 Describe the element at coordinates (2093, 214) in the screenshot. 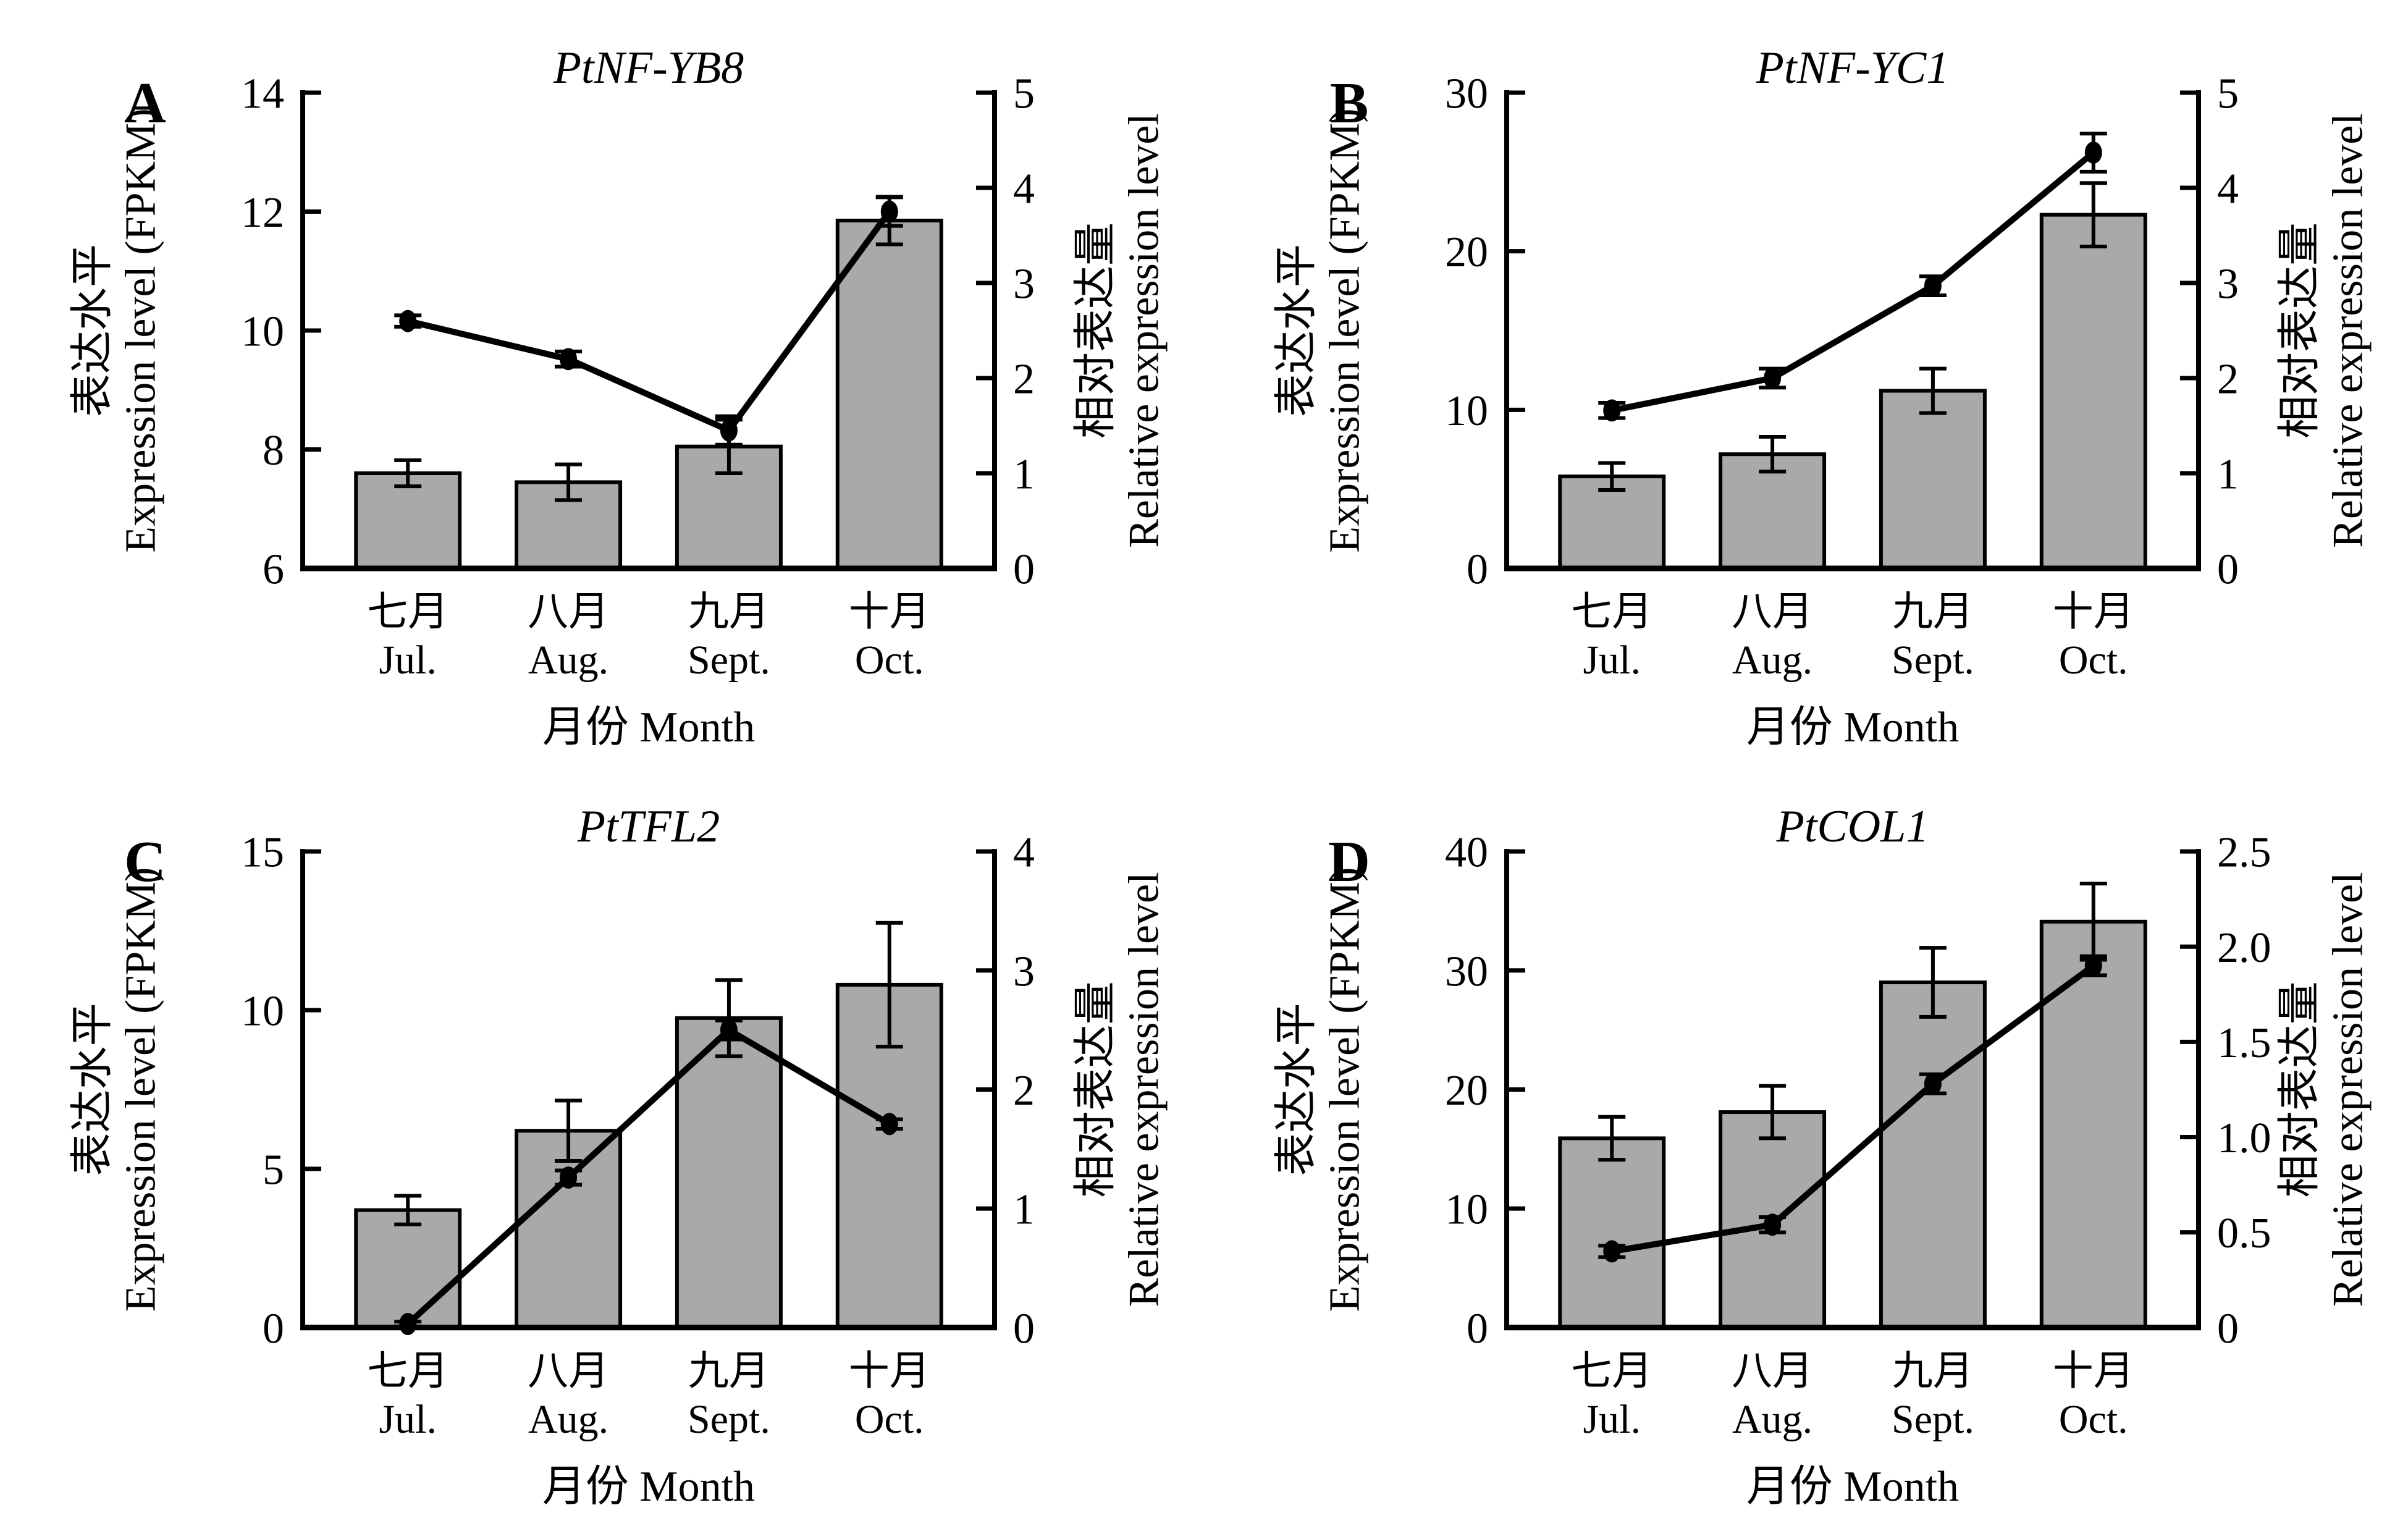

I see `bar-error-oct` at that location.